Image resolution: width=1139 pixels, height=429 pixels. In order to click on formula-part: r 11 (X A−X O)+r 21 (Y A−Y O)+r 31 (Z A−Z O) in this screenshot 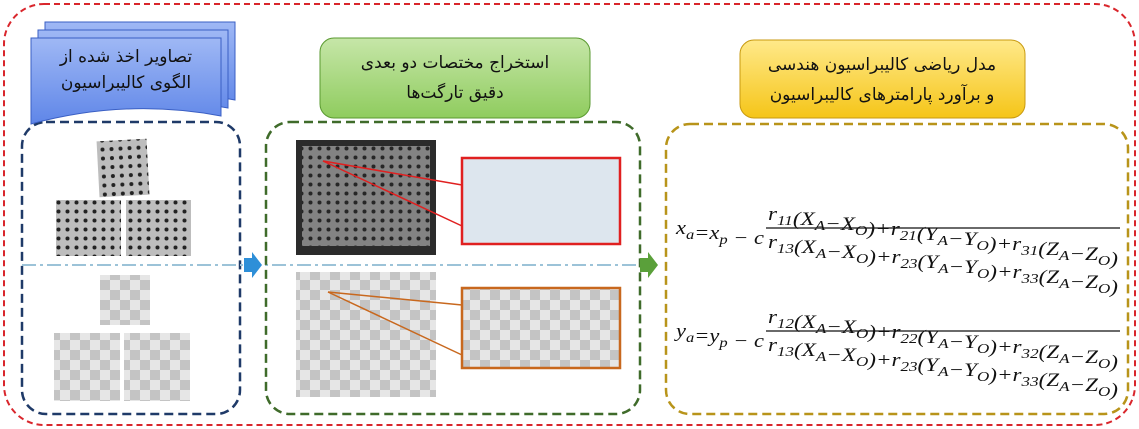, I will do `click(943, 237)`.